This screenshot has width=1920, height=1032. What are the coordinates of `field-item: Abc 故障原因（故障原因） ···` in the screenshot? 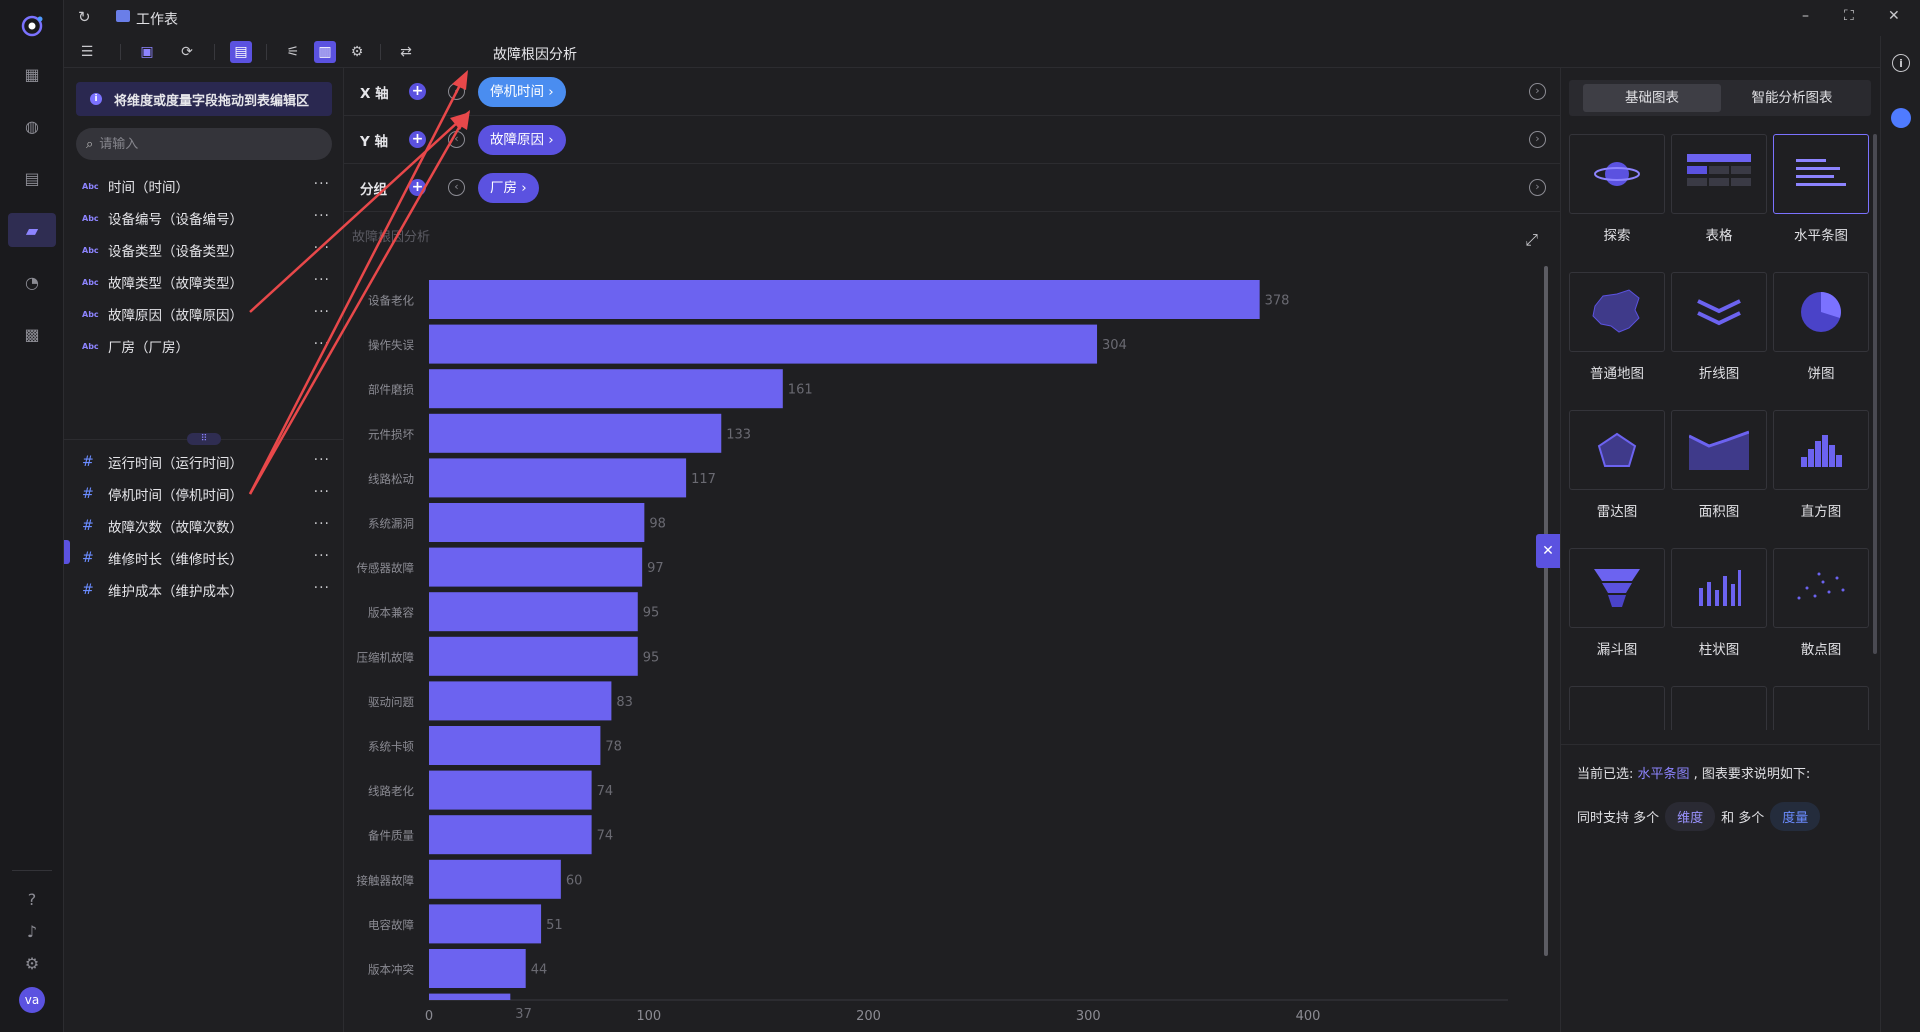 It's located at (204, 314).